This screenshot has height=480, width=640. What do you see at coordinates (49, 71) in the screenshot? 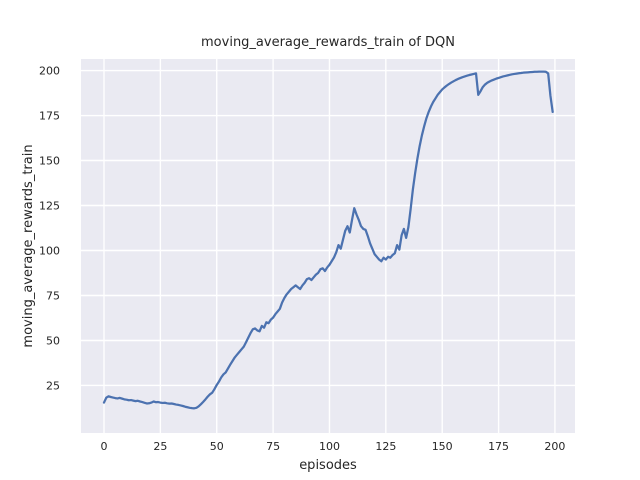
I see `y-tick-label: 200` at bounding box center [49, 71].